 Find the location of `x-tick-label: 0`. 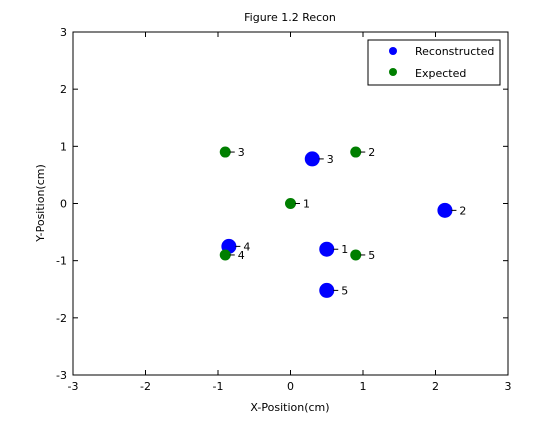

x-tick-label: 0 is located at coordinates (290, 386).